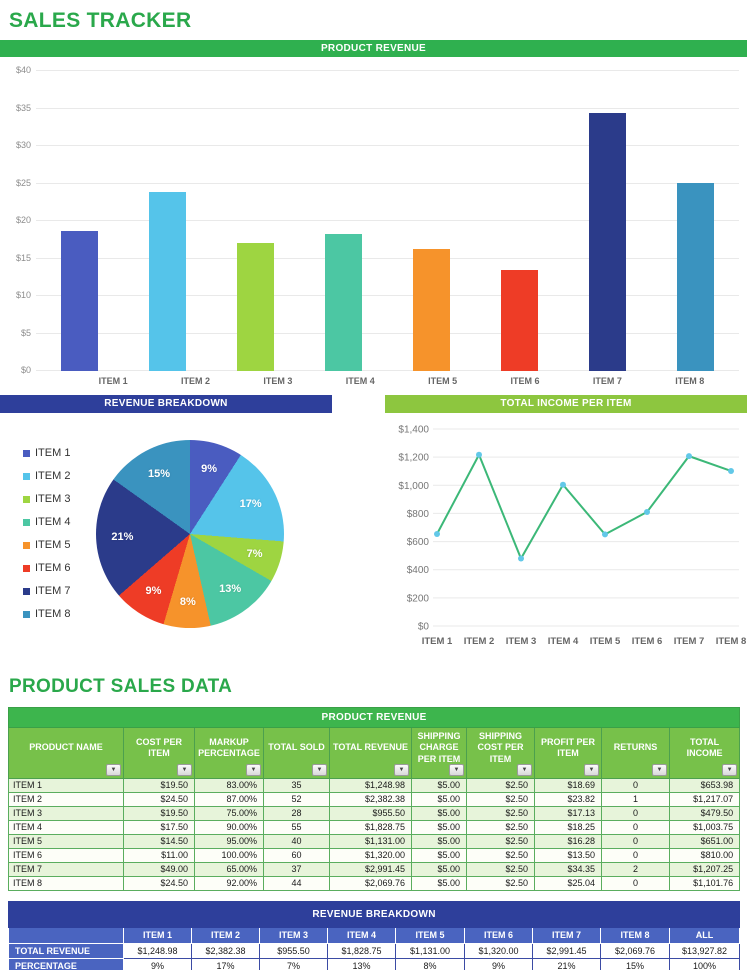 The height and width of the screenshot is (970, 747). I want to click on cell: $18.25, so click(568, 827).